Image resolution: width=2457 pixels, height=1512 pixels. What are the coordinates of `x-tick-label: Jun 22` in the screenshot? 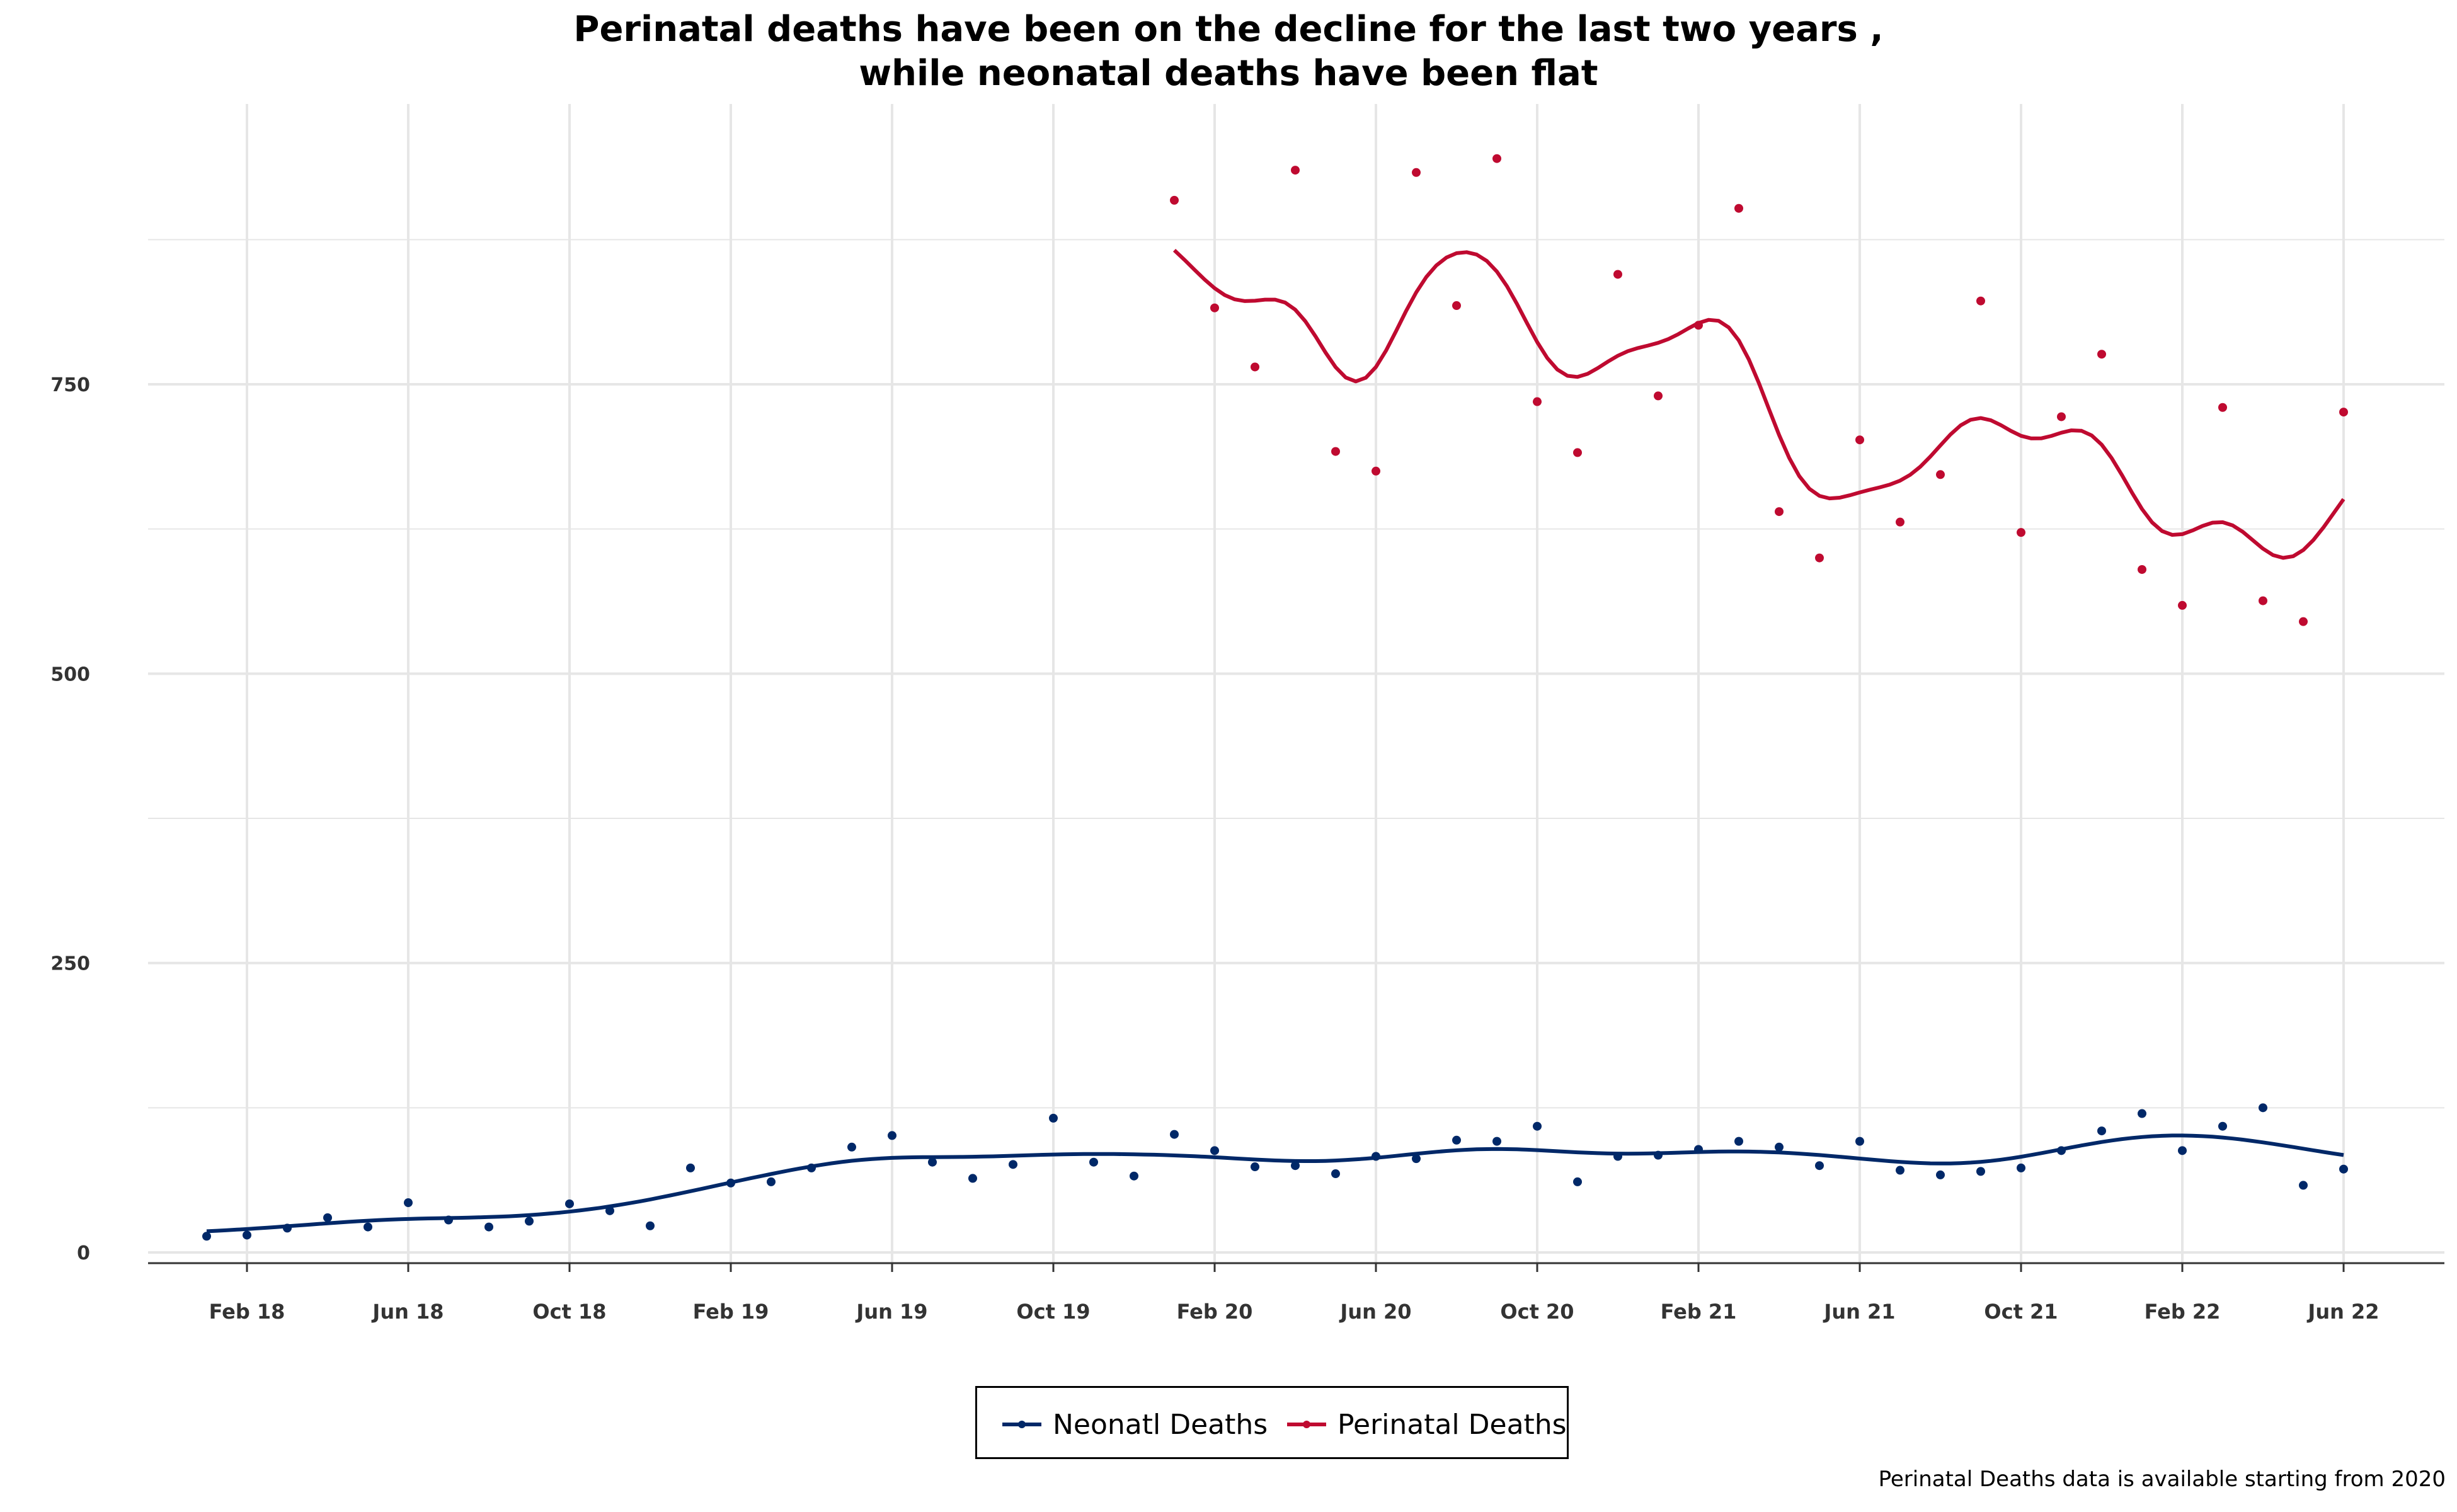 It's located at (2342, 1312).